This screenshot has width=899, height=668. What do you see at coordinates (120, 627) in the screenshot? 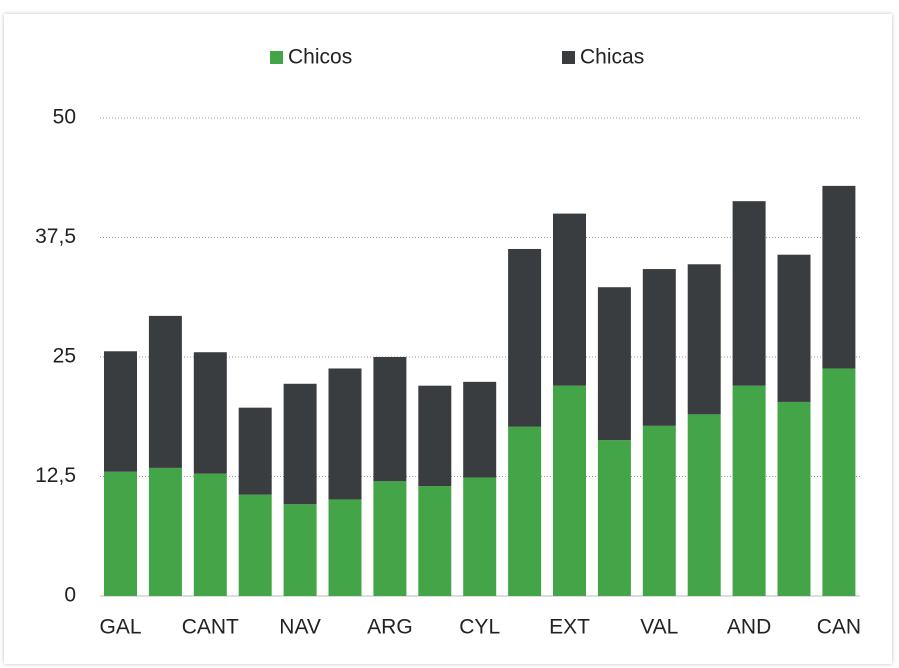
I see `x-tick-label: GAL` at bounding box center [120, 627].